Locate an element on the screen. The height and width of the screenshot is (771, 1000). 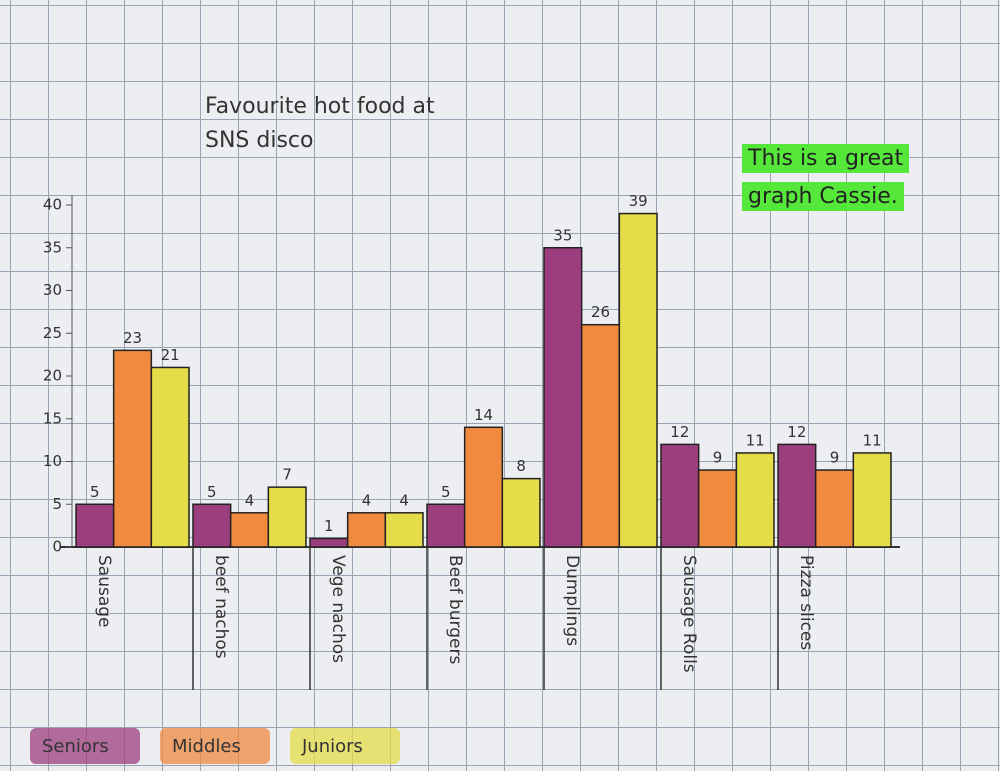
x-tick-label: Sausage is located at coordinates (104, 591).